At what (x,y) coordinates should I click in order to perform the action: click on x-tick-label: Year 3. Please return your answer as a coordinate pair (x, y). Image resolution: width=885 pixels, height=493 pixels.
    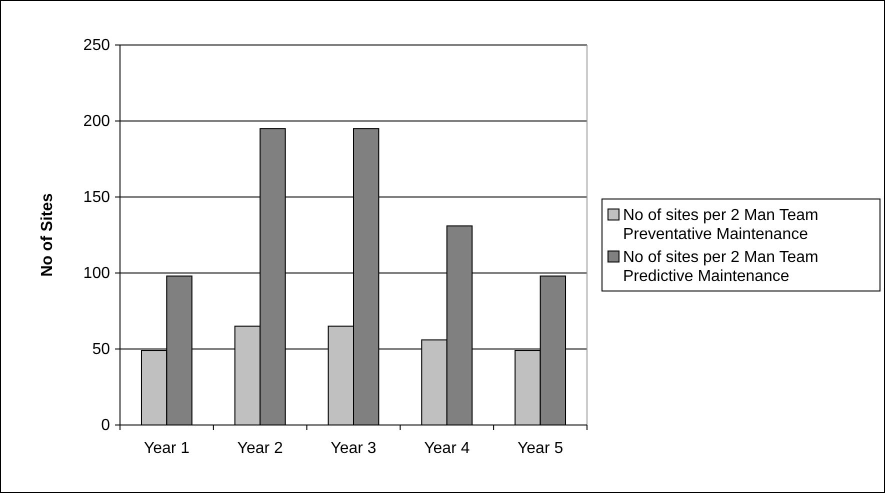
    Looking at the image, I should click on (353, 448).